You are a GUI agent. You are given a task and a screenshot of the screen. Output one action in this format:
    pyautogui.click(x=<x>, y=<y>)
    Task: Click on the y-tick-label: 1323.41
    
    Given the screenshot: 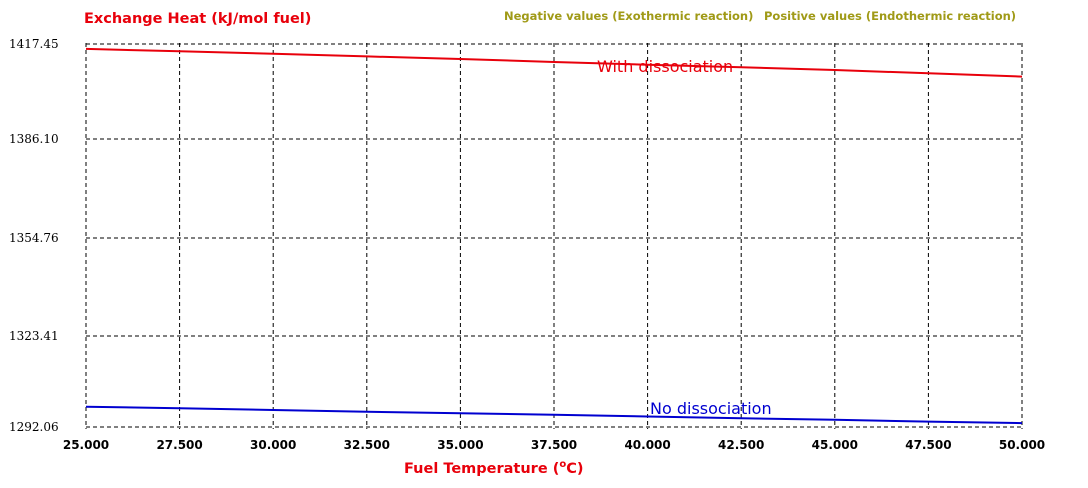 What is the action you would take?
    pyautogui.click(x=34, y=336)
    